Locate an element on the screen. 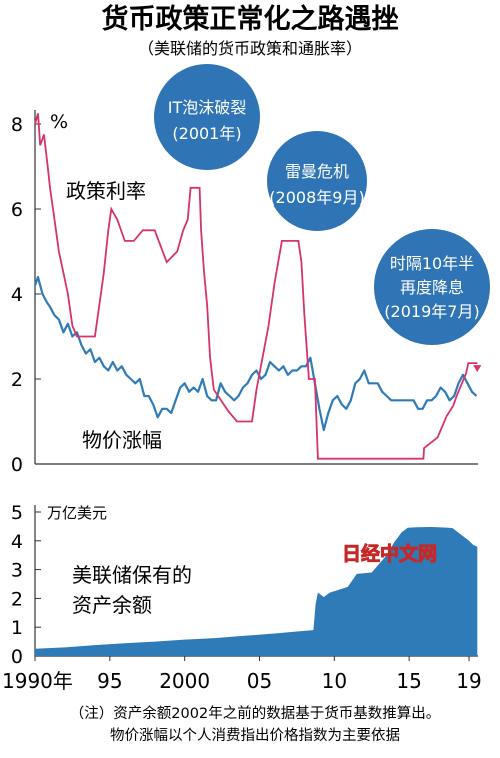 The image size is (500, 758). x-tick-label: 05 is located at coordinates (259, 681).